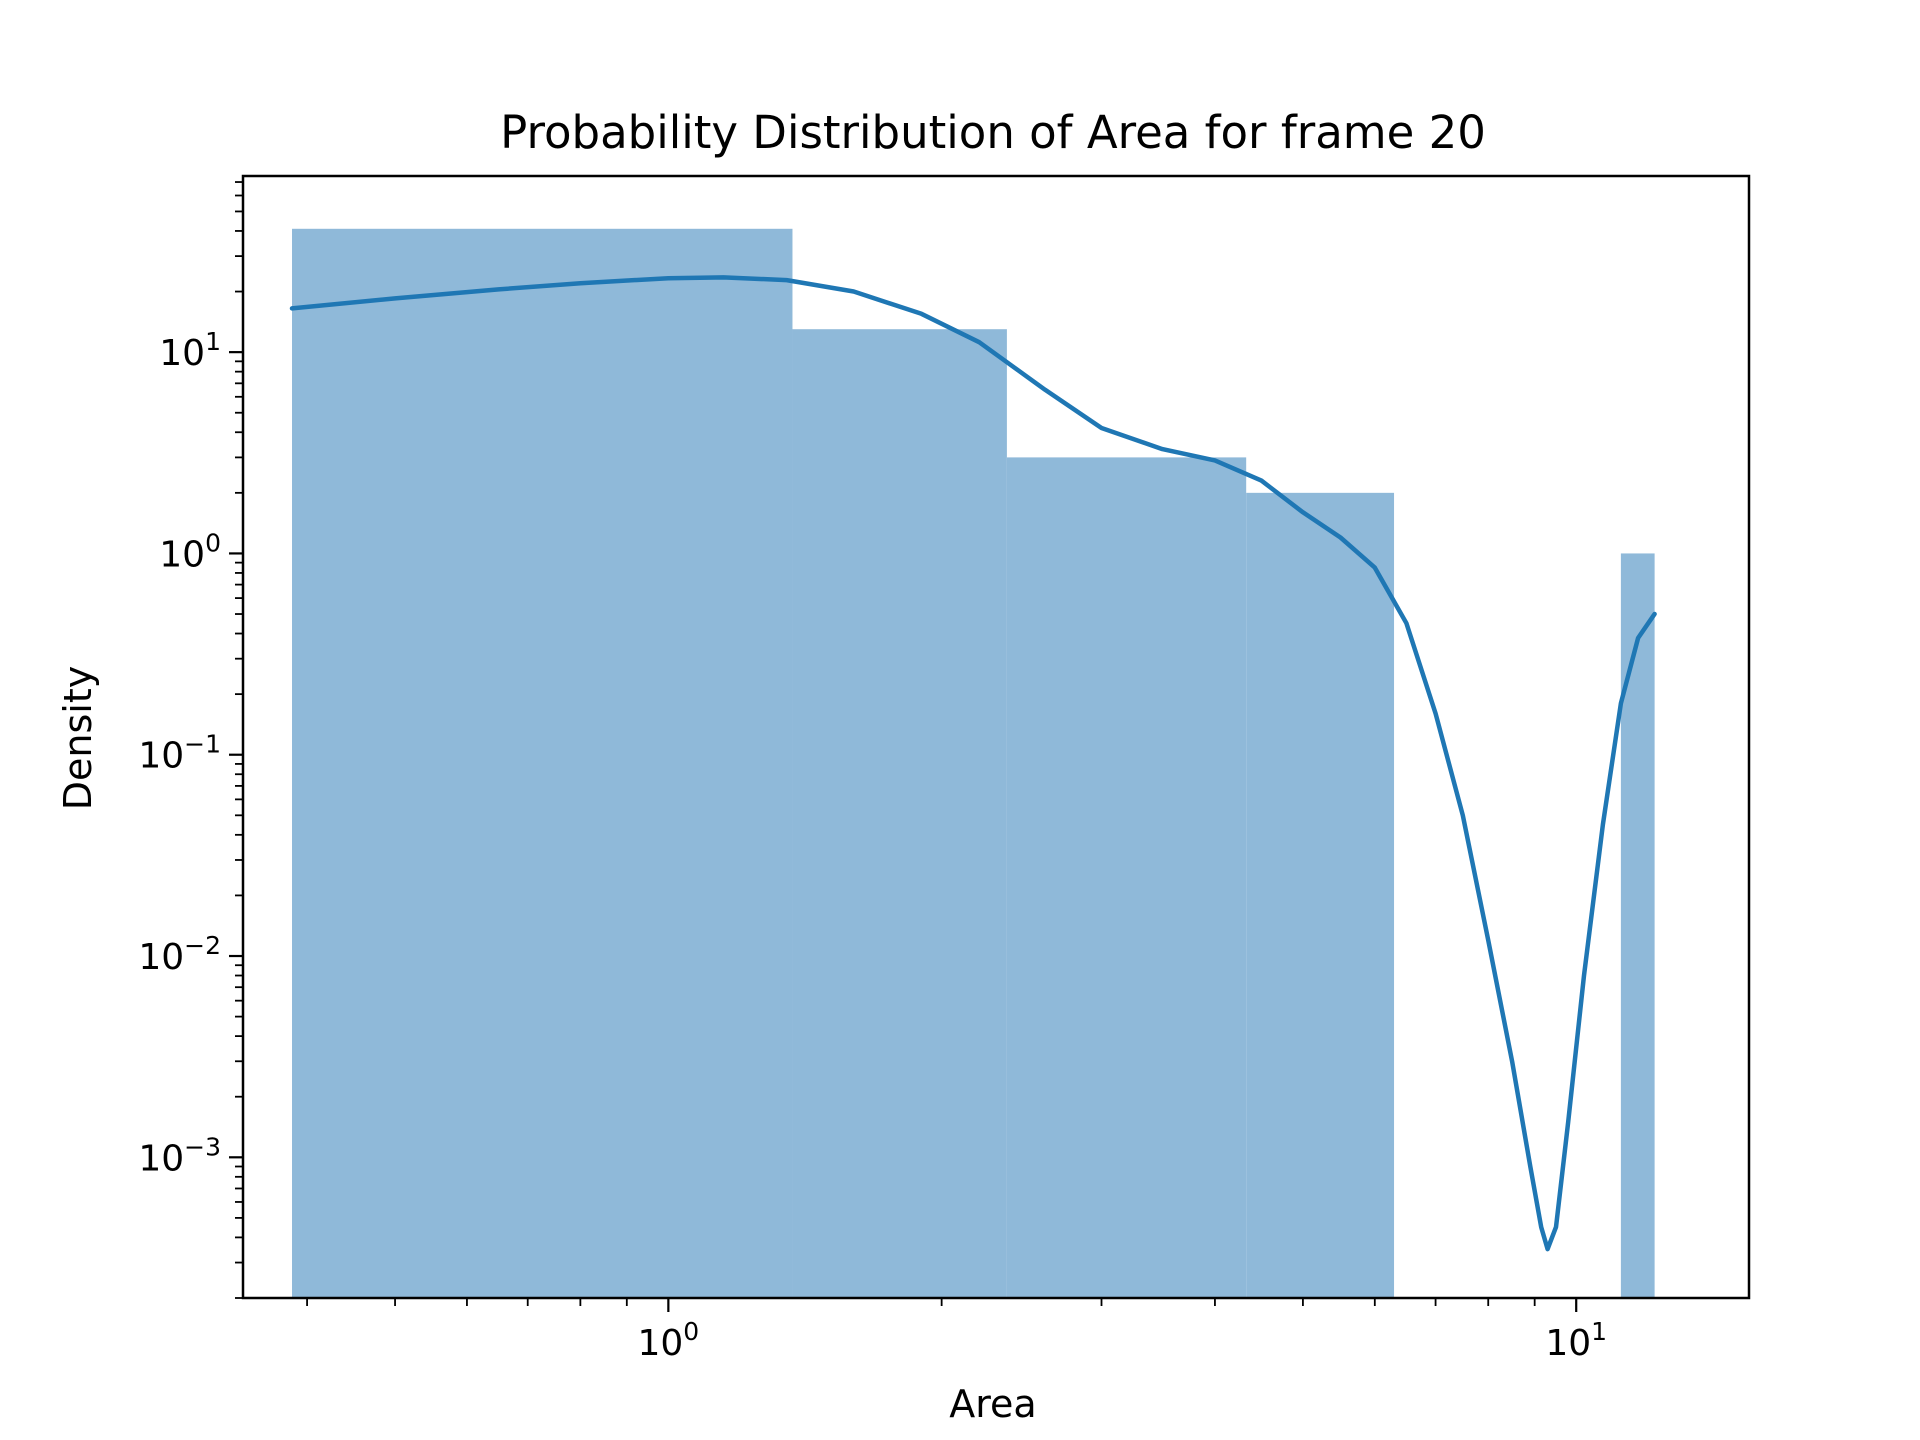 This screenshot has height=1440, width=1920. Describe the element at coordinates (179, 1155) in the screenshot. I see `y-tick-label: 10⁻³` at that location.